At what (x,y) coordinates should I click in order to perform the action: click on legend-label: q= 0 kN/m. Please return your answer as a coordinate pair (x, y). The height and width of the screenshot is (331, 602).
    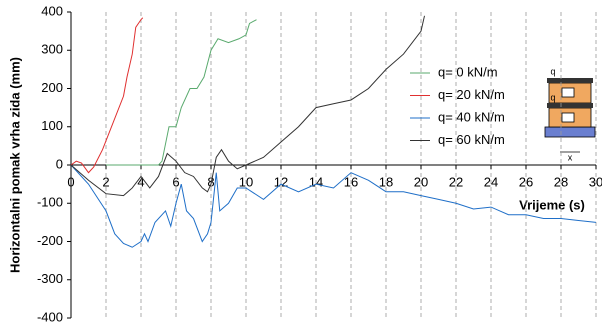
    Looking at the image, I should click on (468, 71).